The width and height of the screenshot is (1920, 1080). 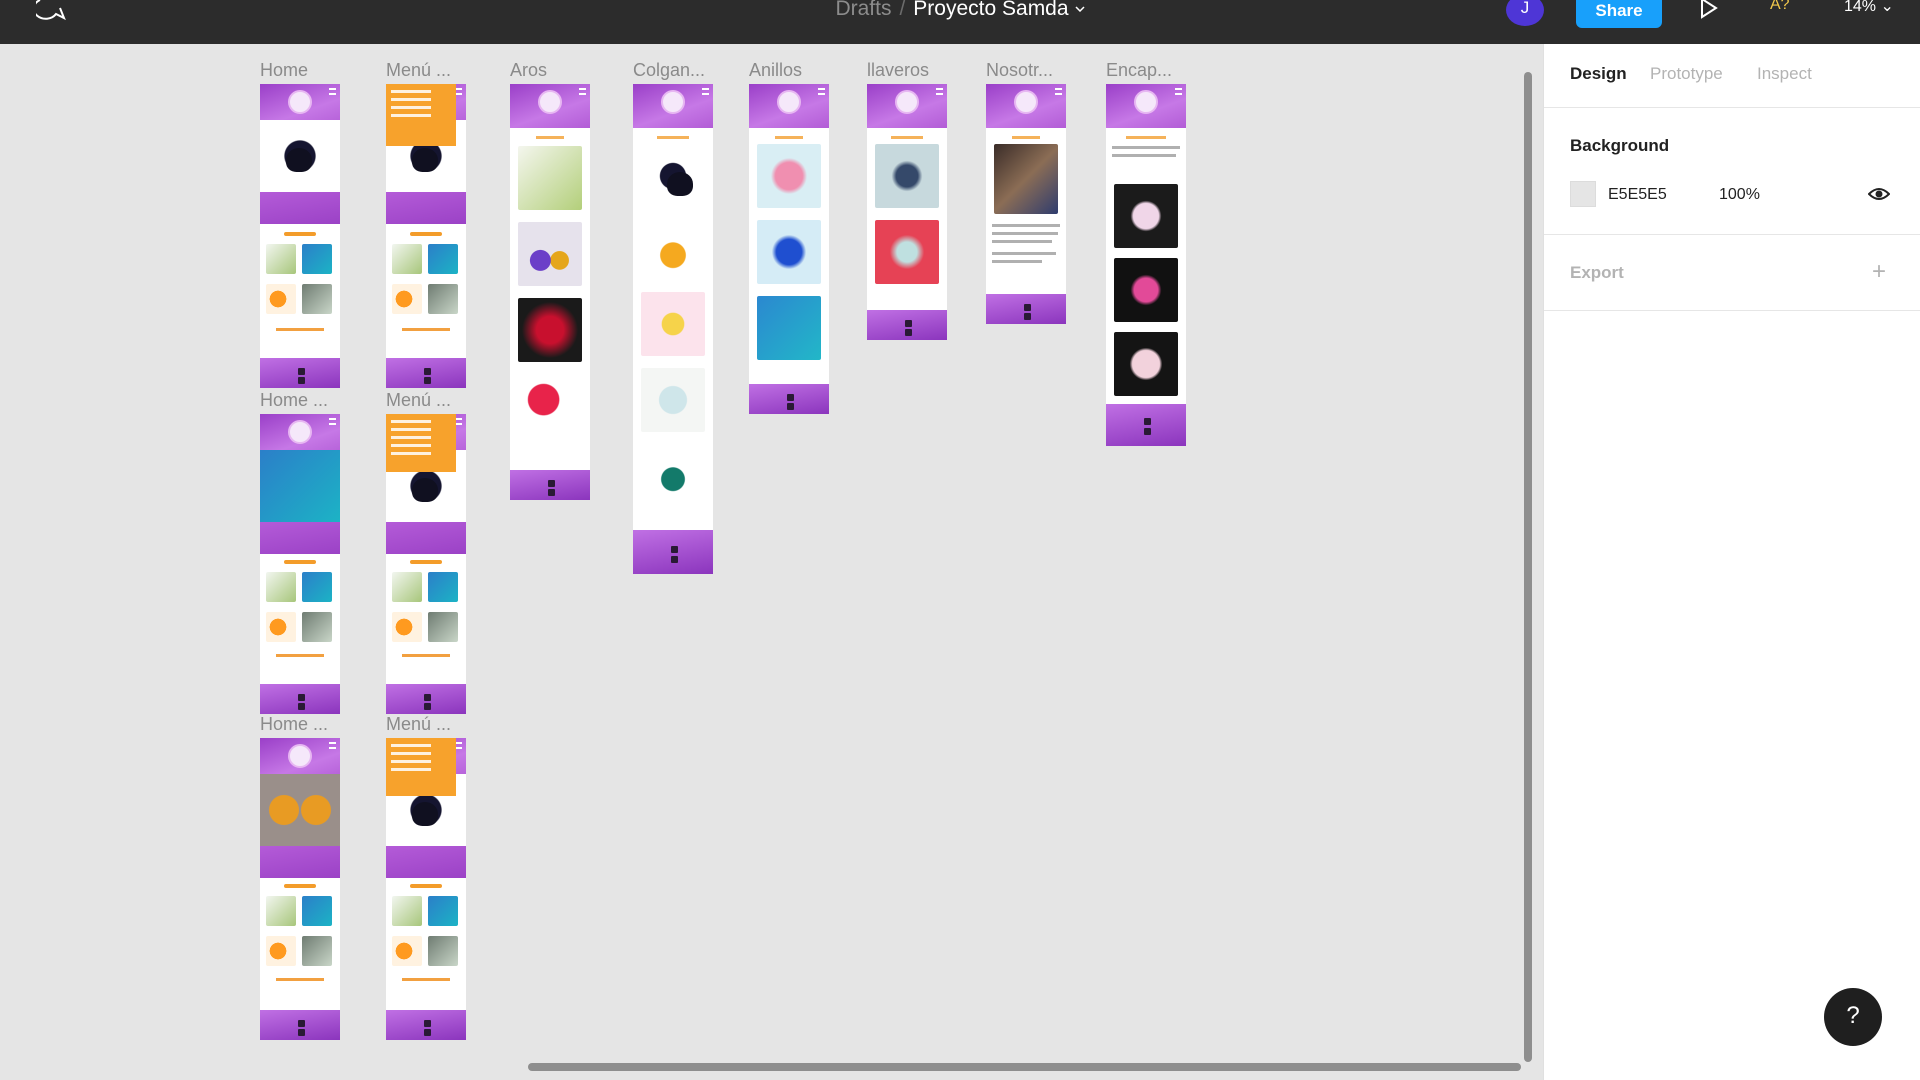 What do you see at coordinates (1879, 271) in the screenshot?
I see `add-export-button: +` at bounding box center [1879, 271].